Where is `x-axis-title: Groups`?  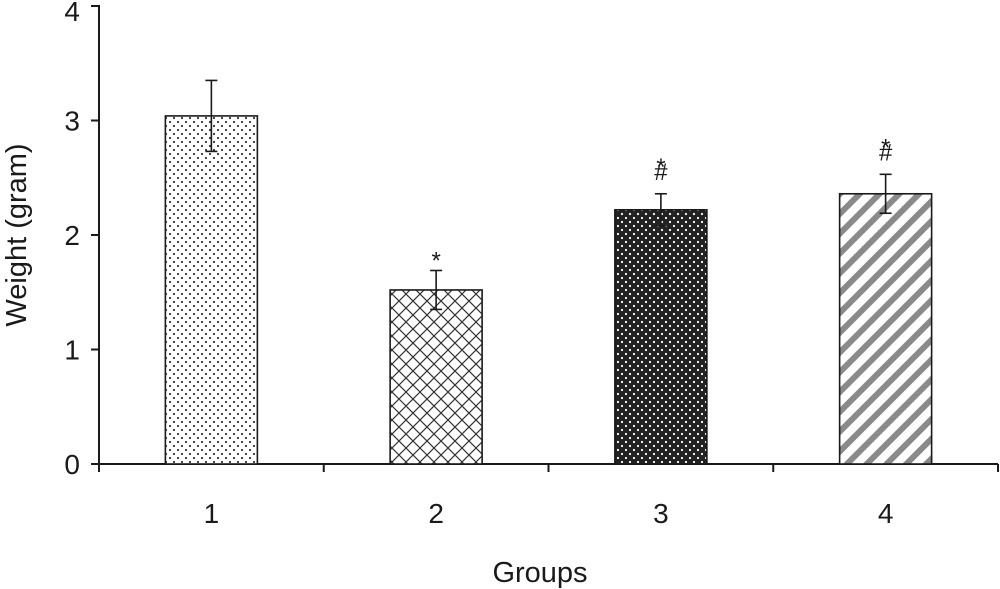
x-axis-title: Groups is located at coordinates (539, 573).